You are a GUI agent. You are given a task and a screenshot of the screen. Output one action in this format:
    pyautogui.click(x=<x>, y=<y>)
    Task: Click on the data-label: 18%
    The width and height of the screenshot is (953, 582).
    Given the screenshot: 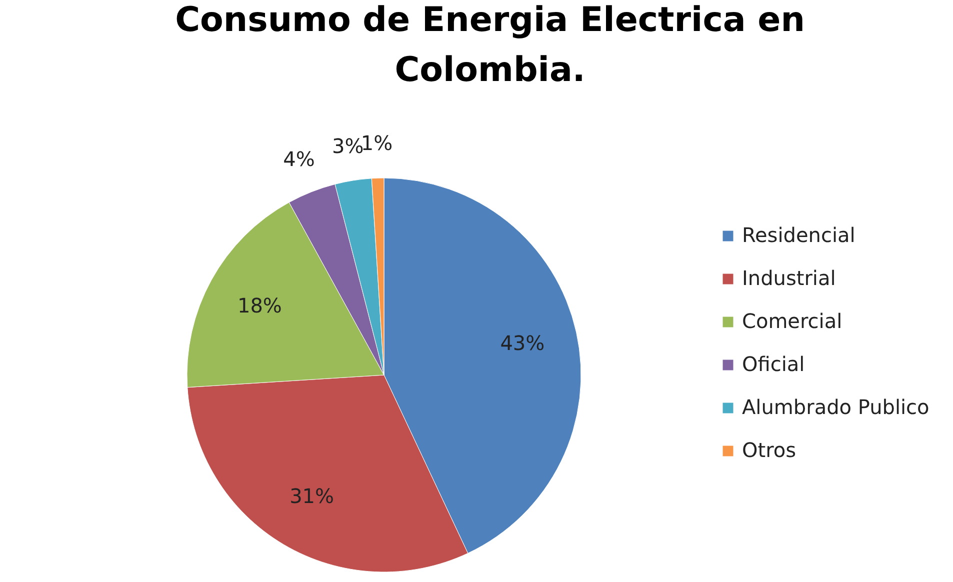 What is the action you would take?
    pyautogui.click(x=259, y=306)
    